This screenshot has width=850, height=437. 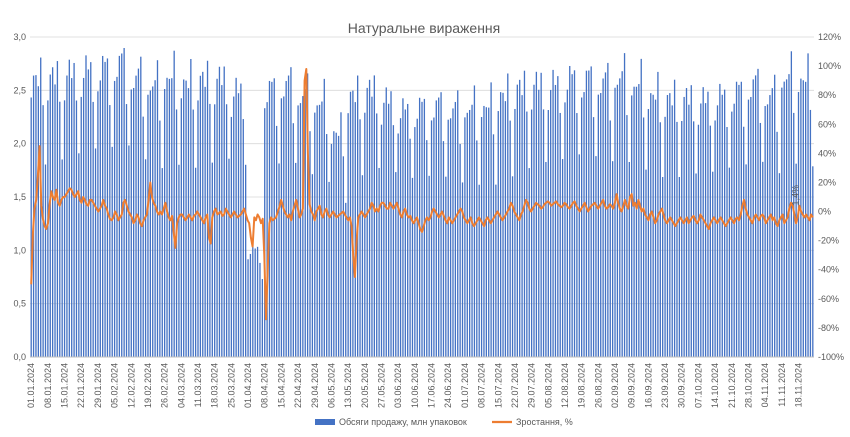 What do you see at coordinates (265, 385) in the screenshot?
I see `x-tick-label: 08.04.2024` at bounding box center [265, 385].